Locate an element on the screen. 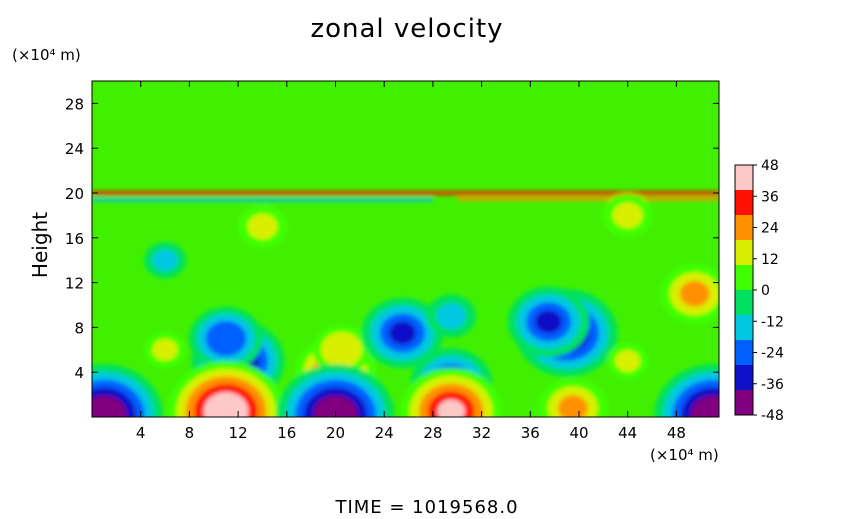  x-axis-unit: (×10⁴ m) is located at coordinates (684, 455).